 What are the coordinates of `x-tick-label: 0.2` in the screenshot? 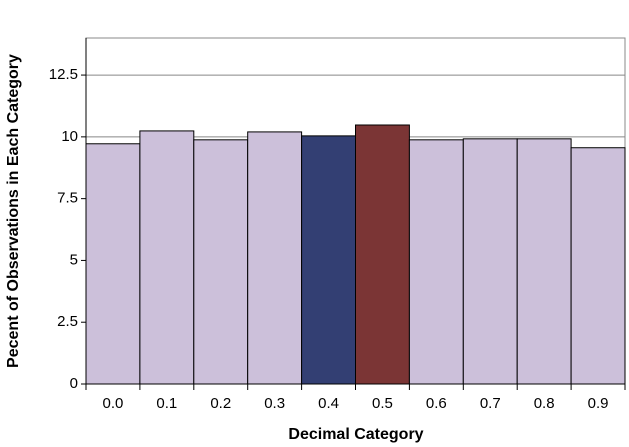 It's located at (220, 403).